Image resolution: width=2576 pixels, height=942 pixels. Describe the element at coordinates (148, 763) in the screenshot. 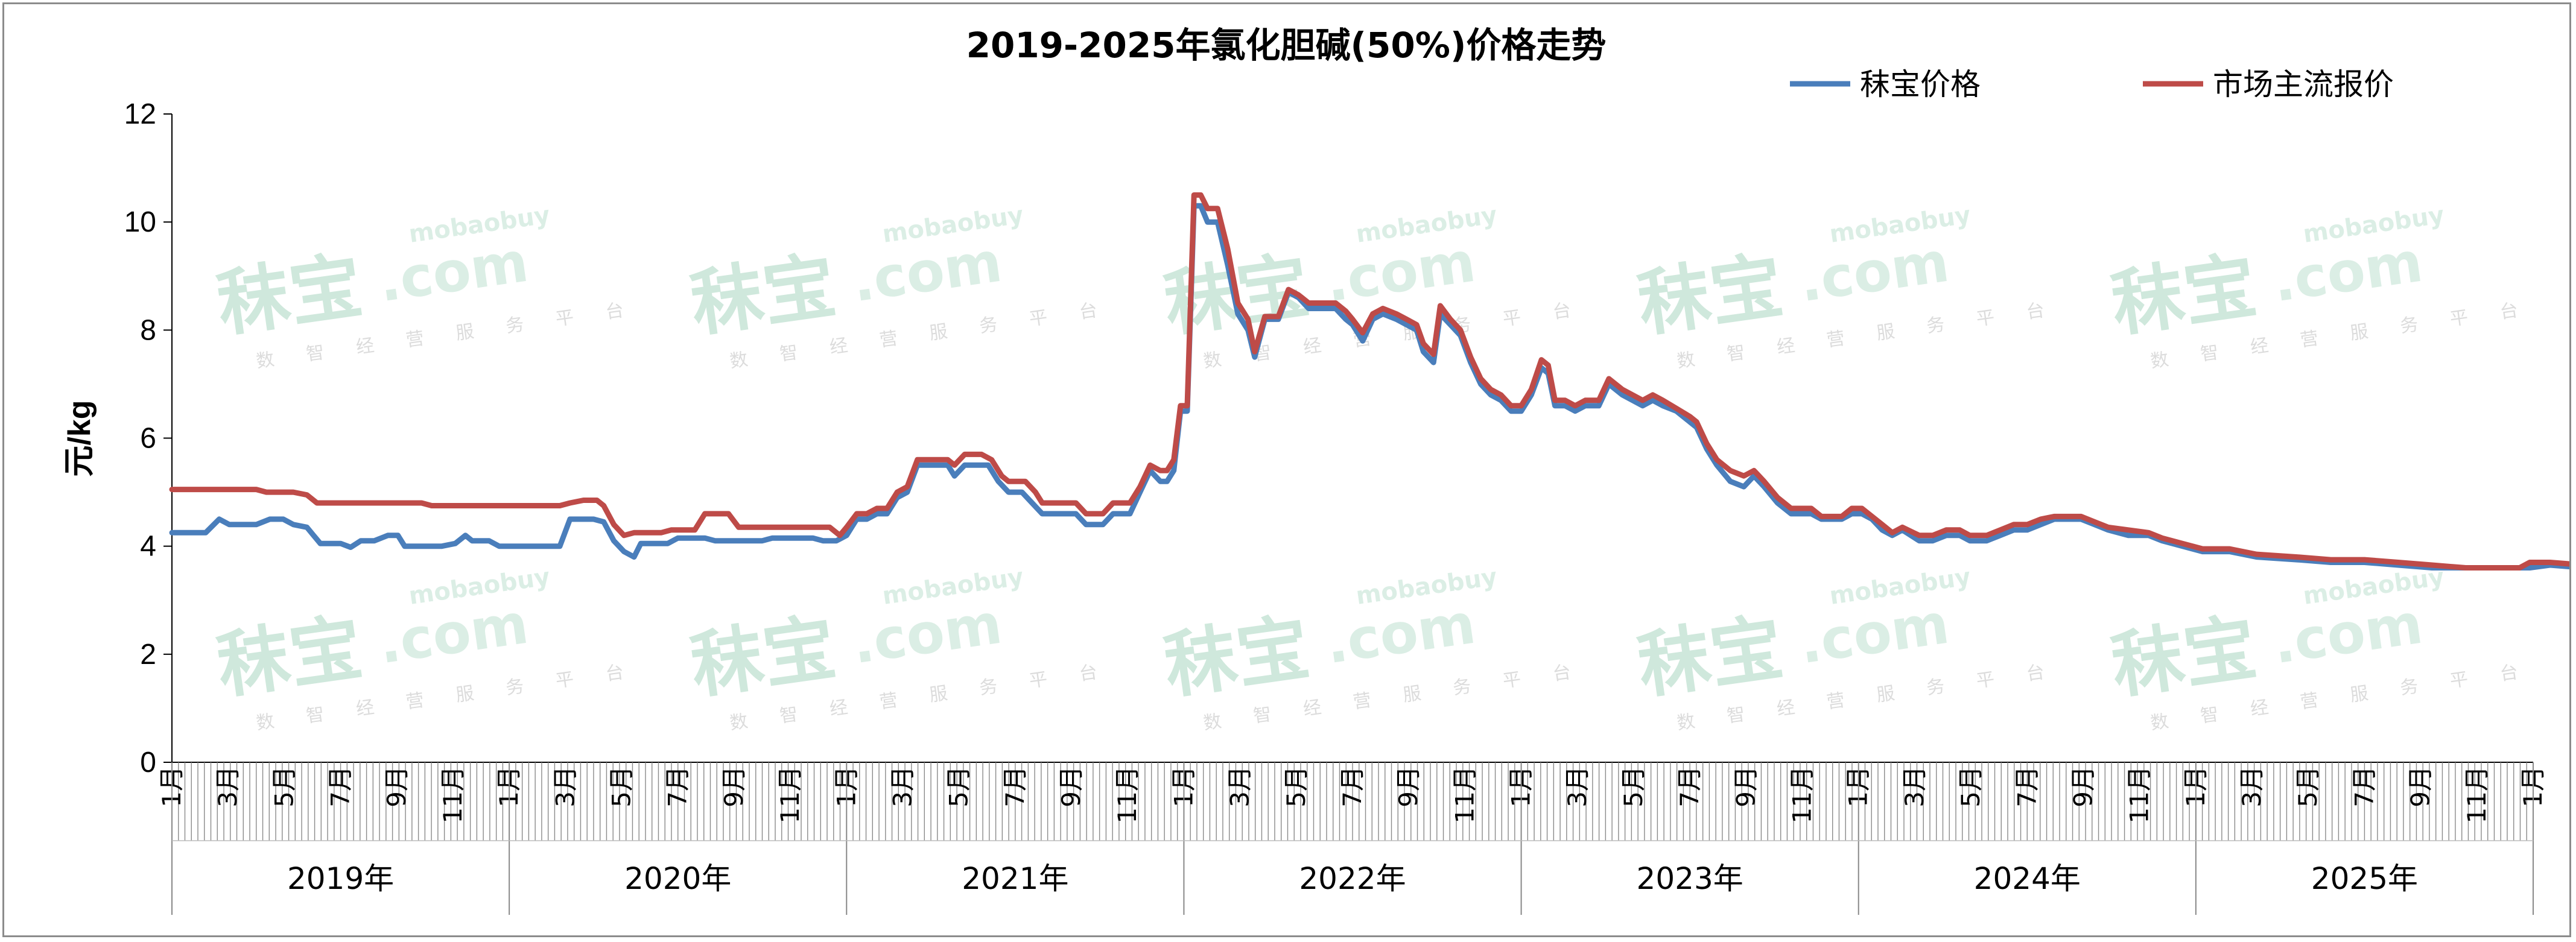

I see `y-tick-label: 0` at that location.